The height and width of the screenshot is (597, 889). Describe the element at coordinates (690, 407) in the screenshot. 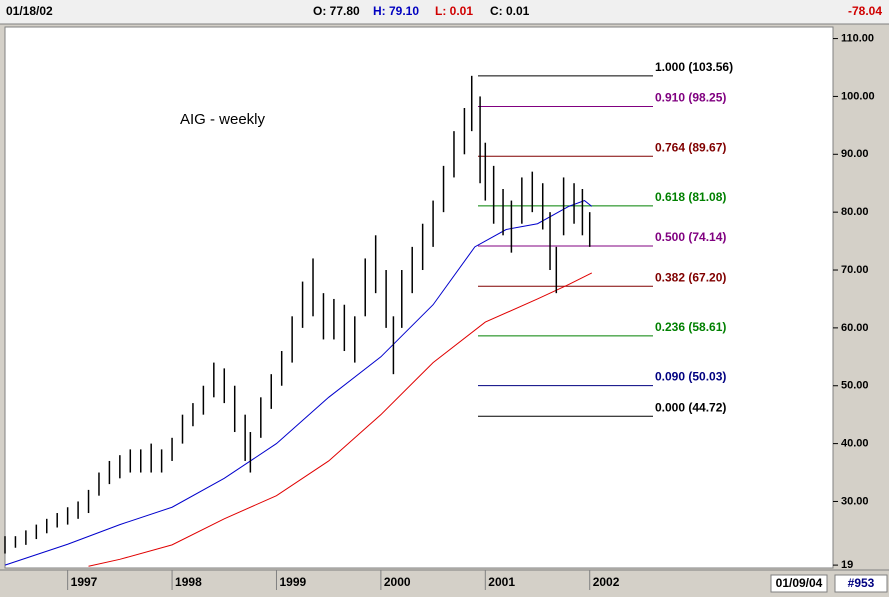

I see `fib-level-label: 0.000 (44.72)` at that location.